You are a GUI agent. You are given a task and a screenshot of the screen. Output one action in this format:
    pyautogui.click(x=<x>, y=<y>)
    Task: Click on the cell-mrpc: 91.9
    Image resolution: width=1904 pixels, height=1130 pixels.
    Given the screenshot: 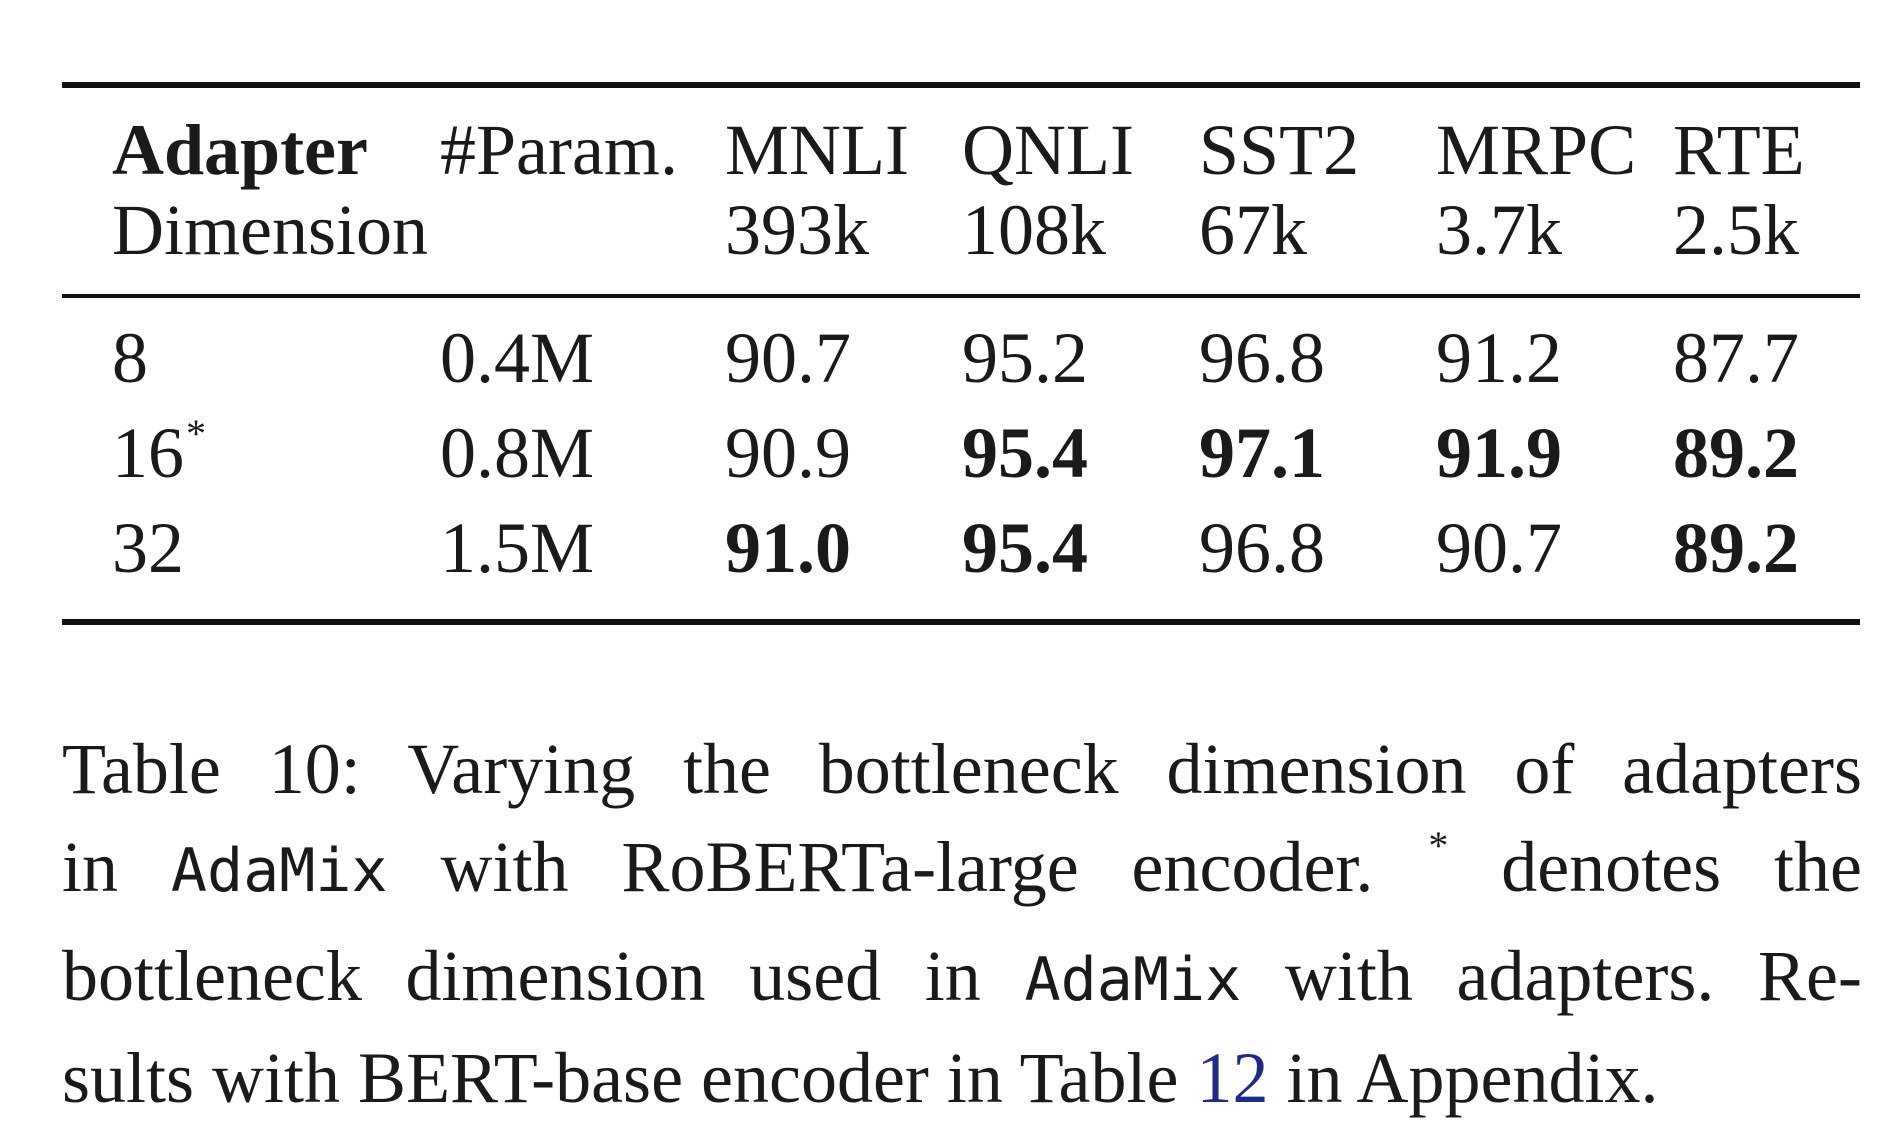 What is the action you would take?
    pyautogui.click(x=1499, y=453)
    